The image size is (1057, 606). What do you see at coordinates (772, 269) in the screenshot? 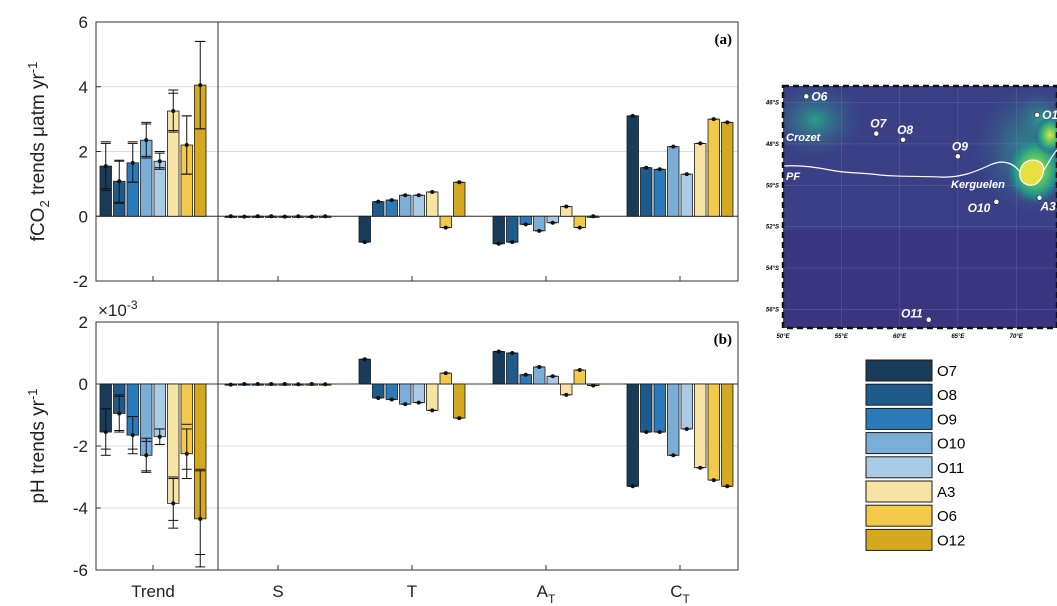
I see `map-lat-label: 54°S` at bounding box center [772, 269].